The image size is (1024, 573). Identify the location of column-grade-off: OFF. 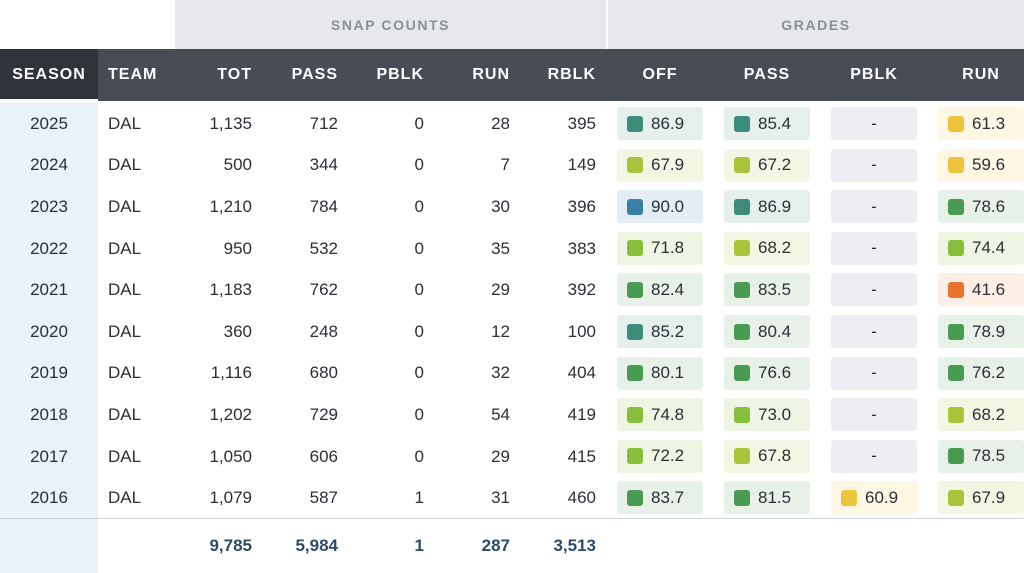
(660, 74).